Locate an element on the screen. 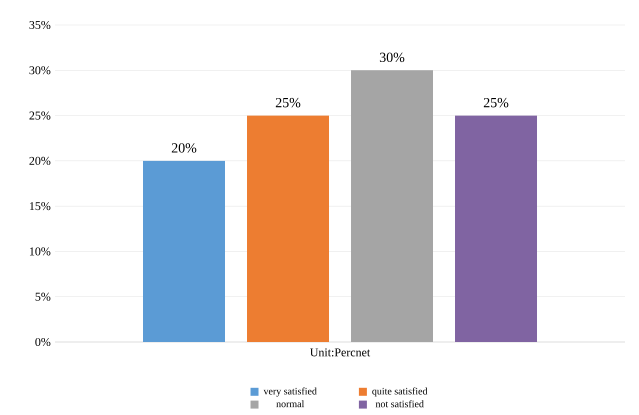  data-label: 20% is located at coordinates (184, 148).